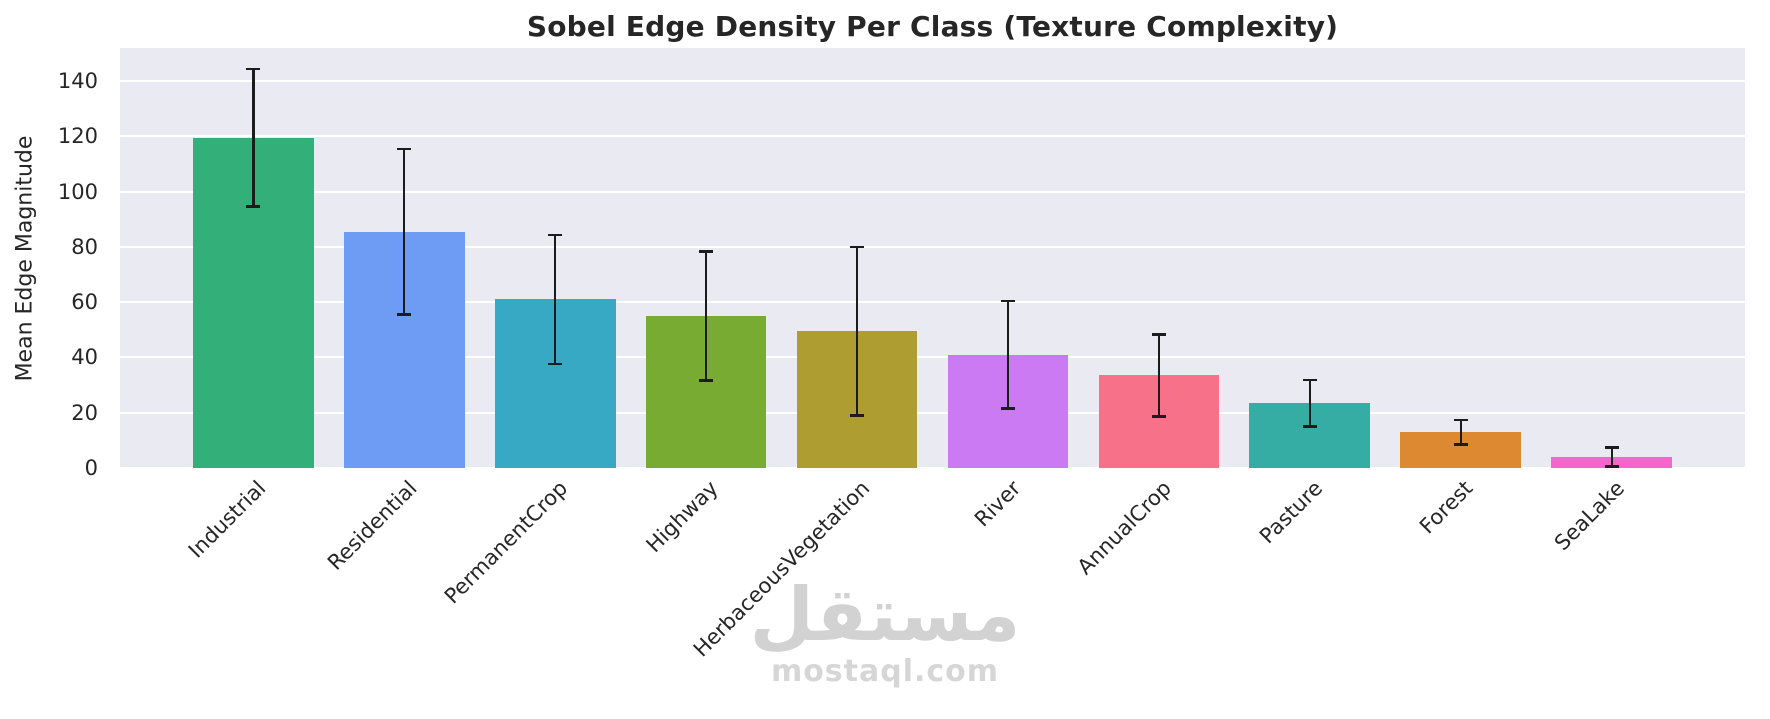 This screenshot has height=719, width=1770. What do you see at coordinates (506, 542) in the screenshot?
I see `x-tick-label: PermanentCrop` at bounding box center [506, 542].